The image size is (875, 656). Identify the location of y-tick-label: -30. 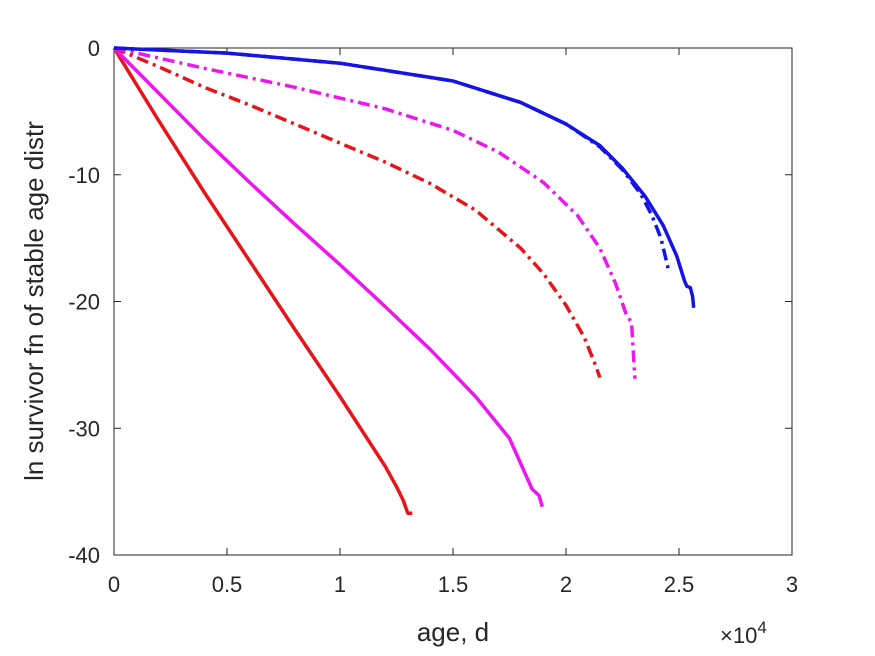
(84, 428).